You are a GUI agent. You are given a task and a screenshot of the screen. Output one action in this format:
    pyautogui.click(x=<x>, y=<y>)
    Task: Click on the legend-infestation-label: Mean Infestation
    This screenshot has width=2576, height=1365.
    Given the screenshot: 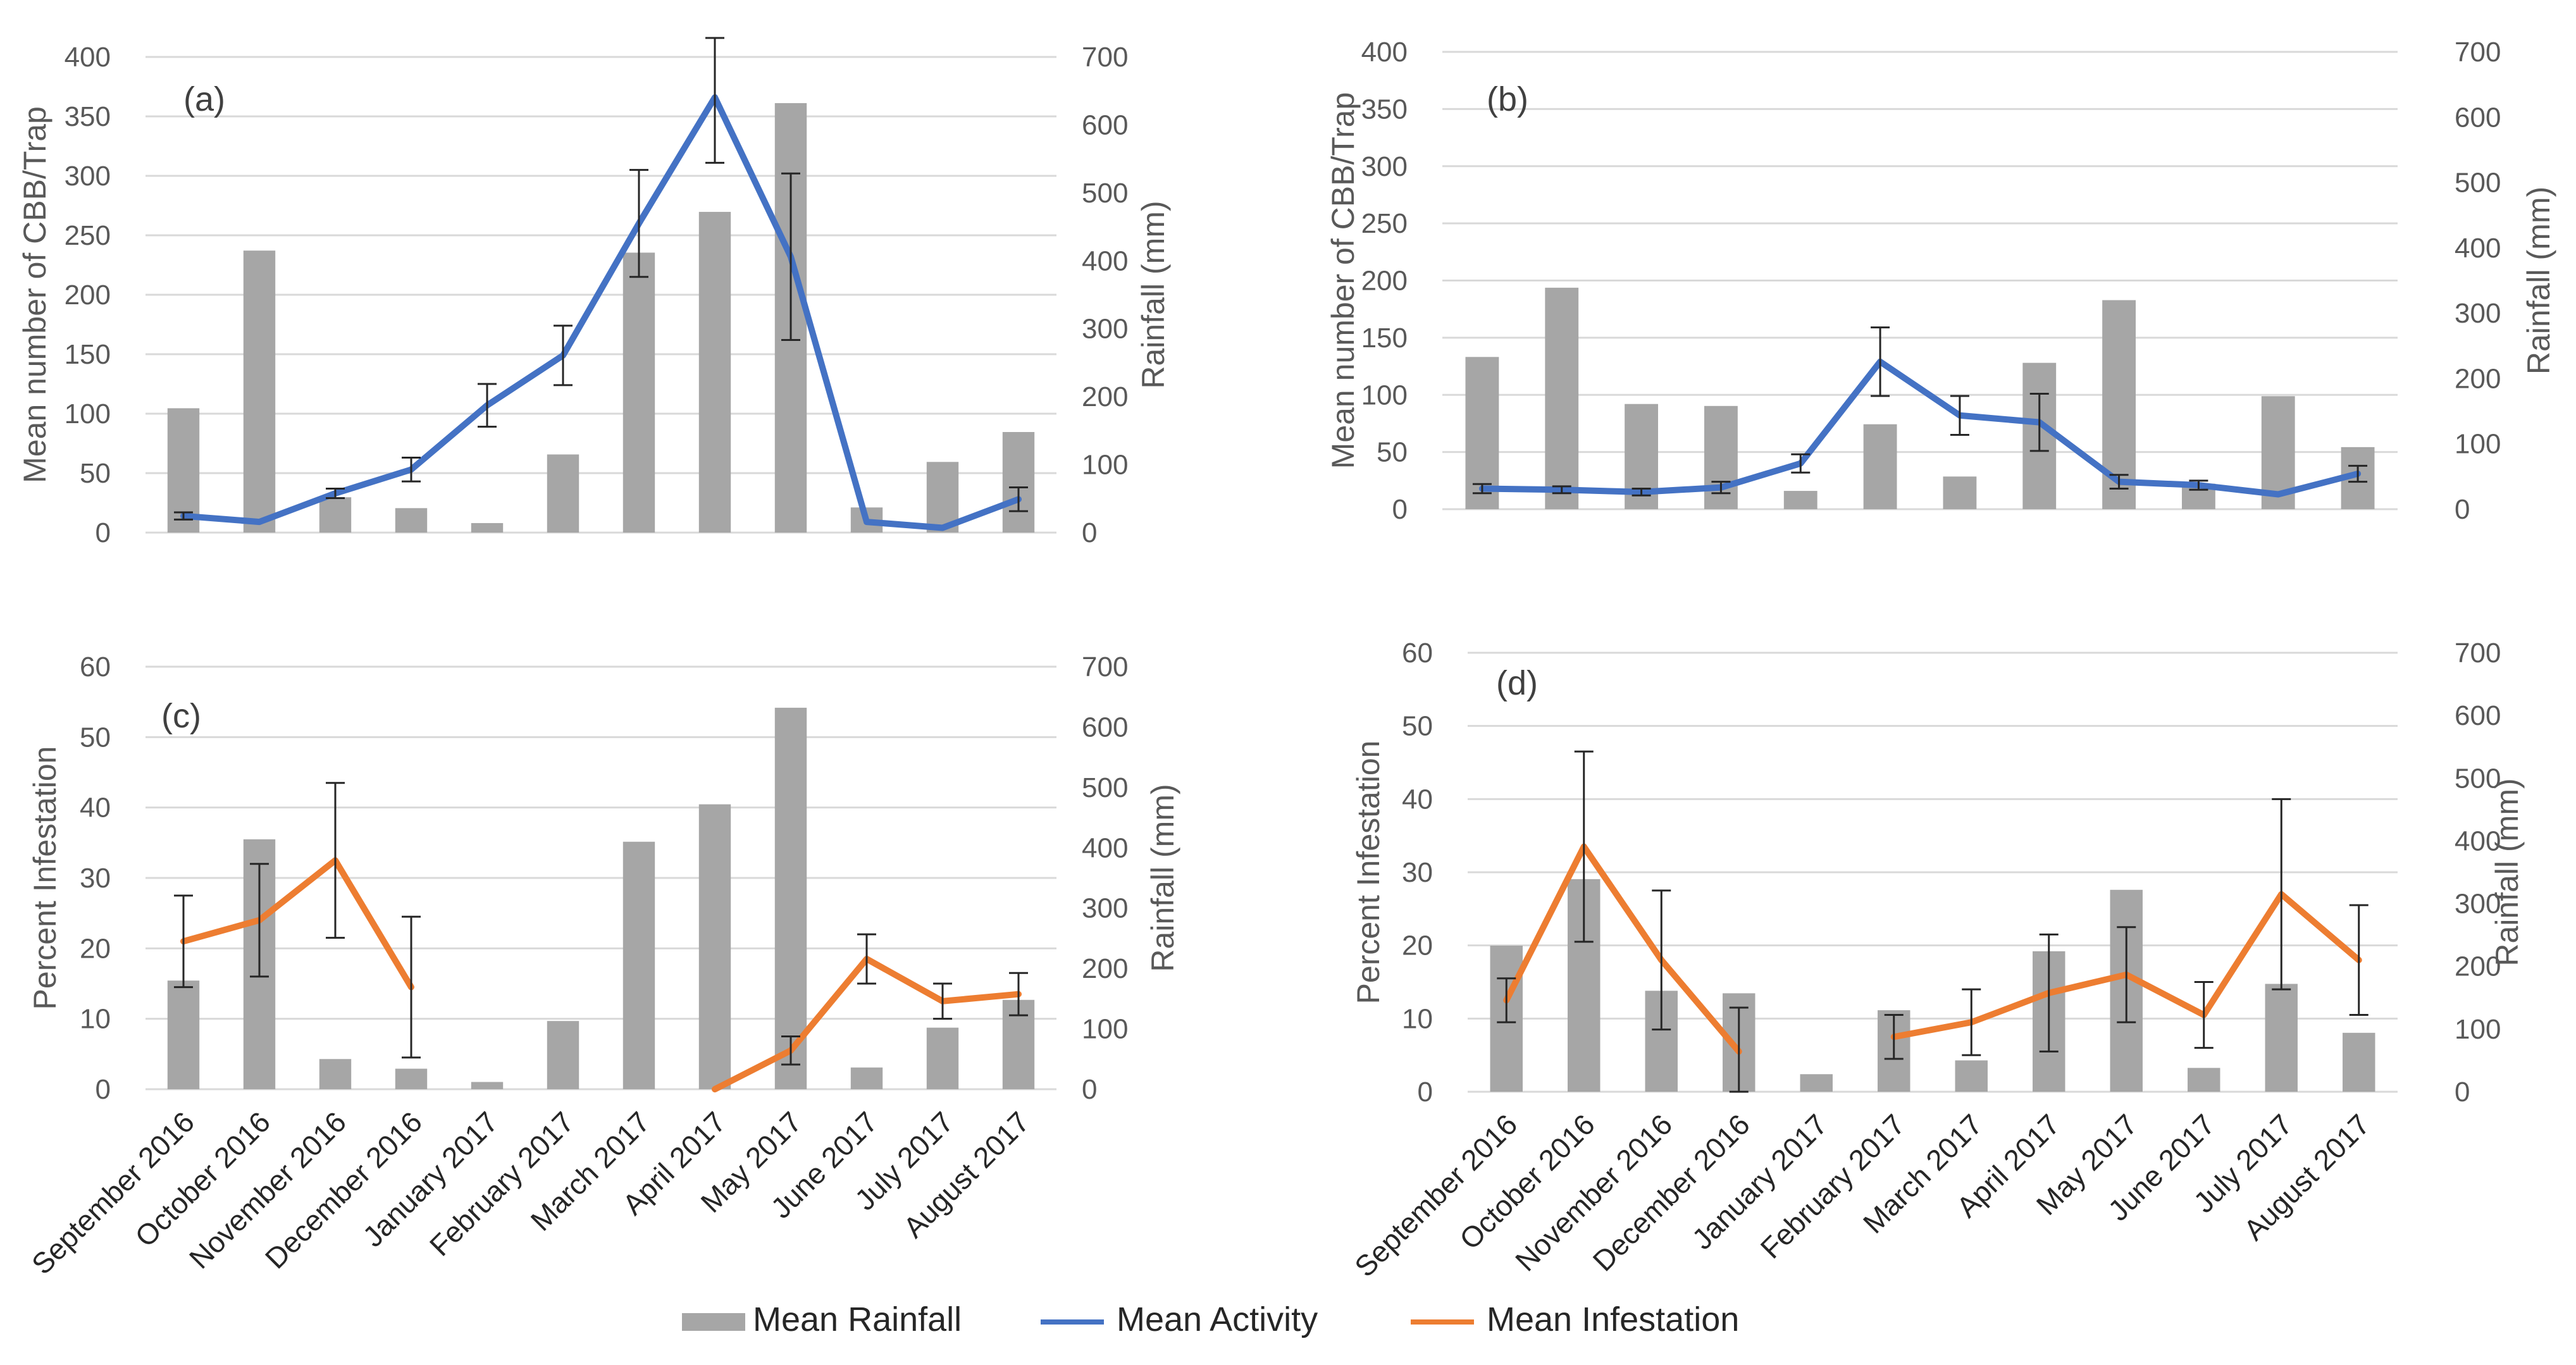 What is the action you would take?
    pyautogui.click(x=1613, y=1319)
    